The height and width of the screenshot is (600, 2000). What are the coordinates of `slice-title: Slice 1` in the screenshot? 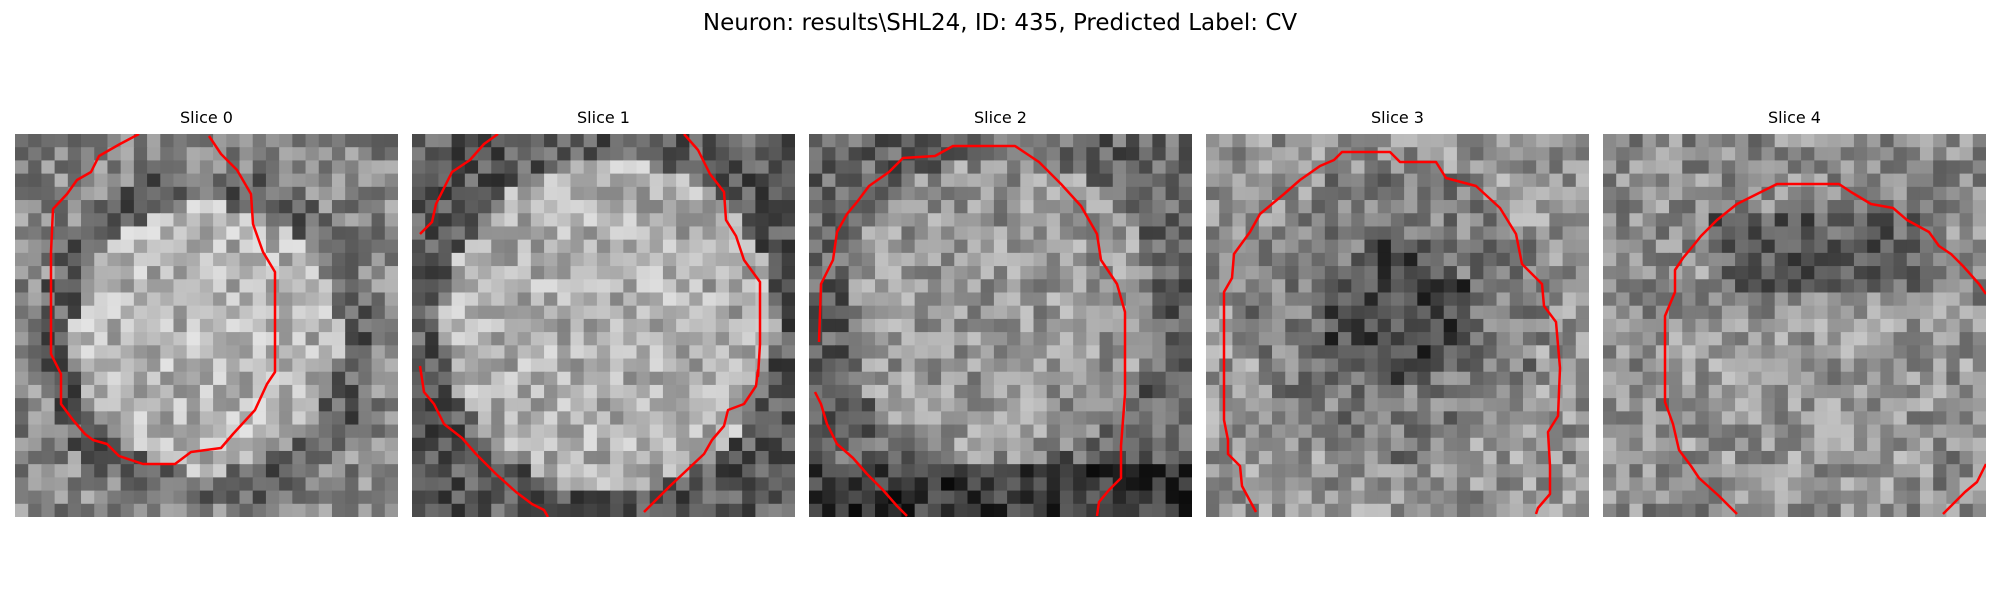 It's located at (603, 117).